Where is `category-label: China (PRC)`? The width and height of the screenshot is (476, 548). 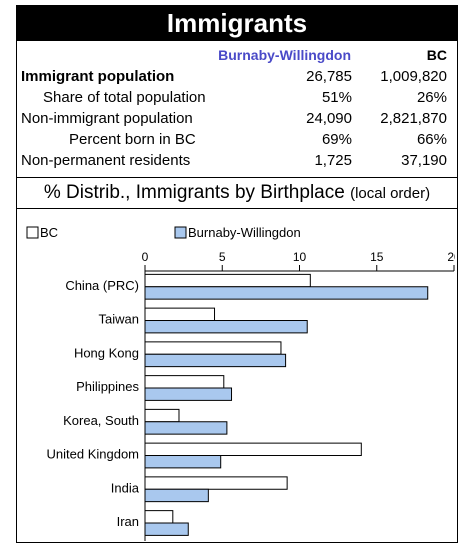
category-label: China (PRC) is located at coordinates (102, 285).